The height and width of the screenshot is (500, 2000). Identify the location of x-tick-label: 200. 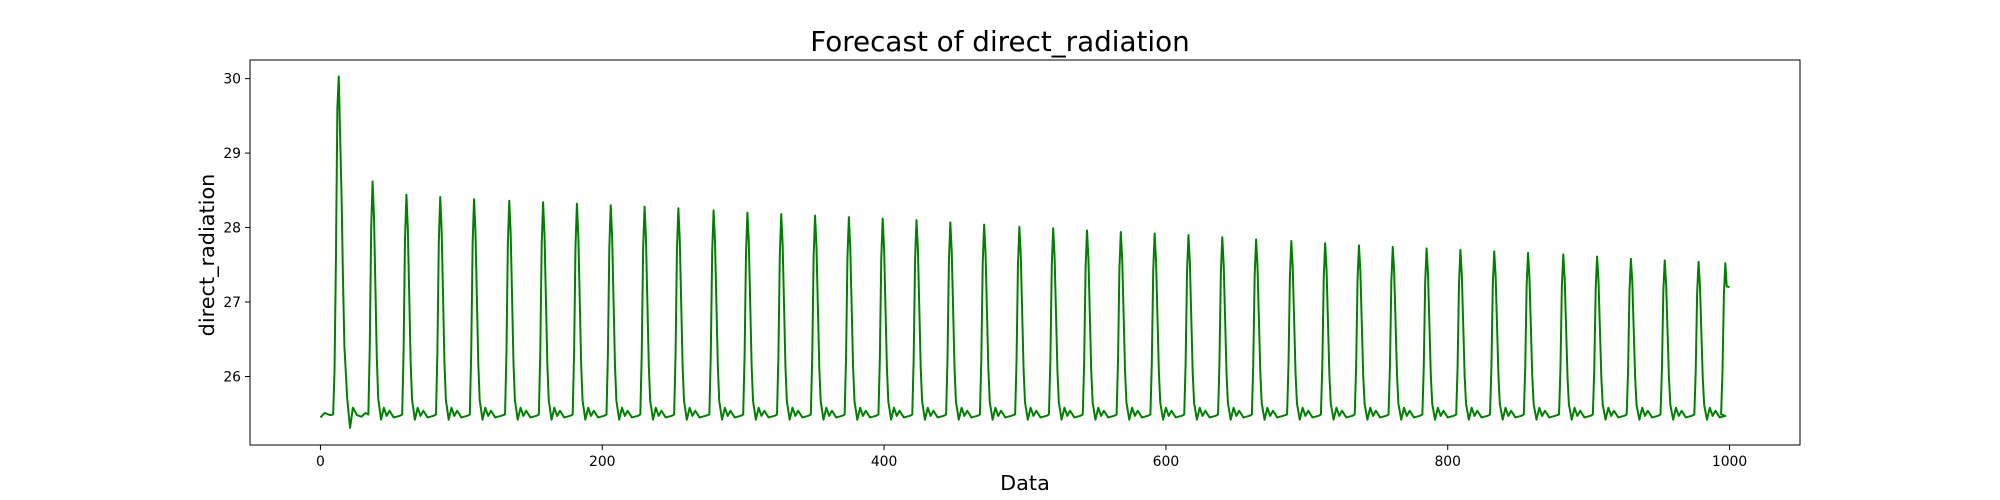
(602, 462).